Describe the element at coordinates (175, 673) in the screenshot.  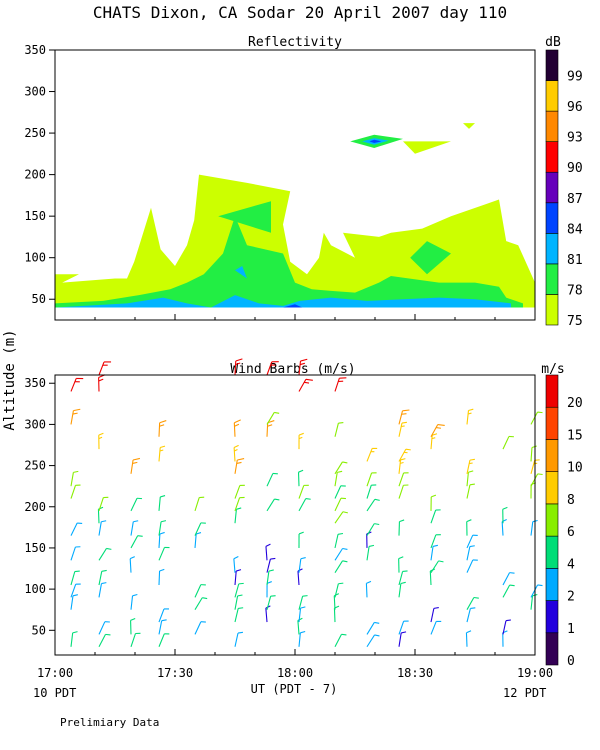
I see `x-tick-label: 17:30` at that location.